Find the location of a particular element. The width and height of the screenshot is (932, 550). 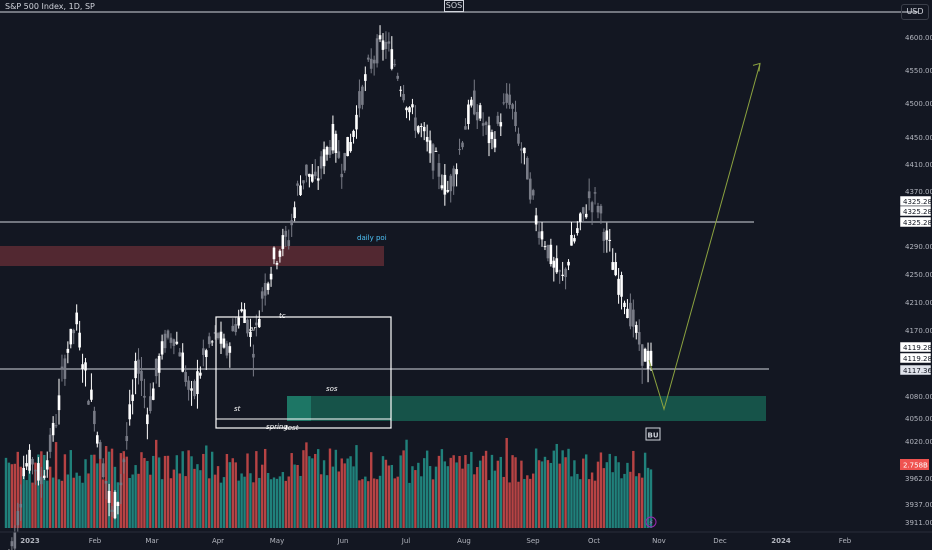

x-tick-label: Oct is located at coordinates (594, 541).